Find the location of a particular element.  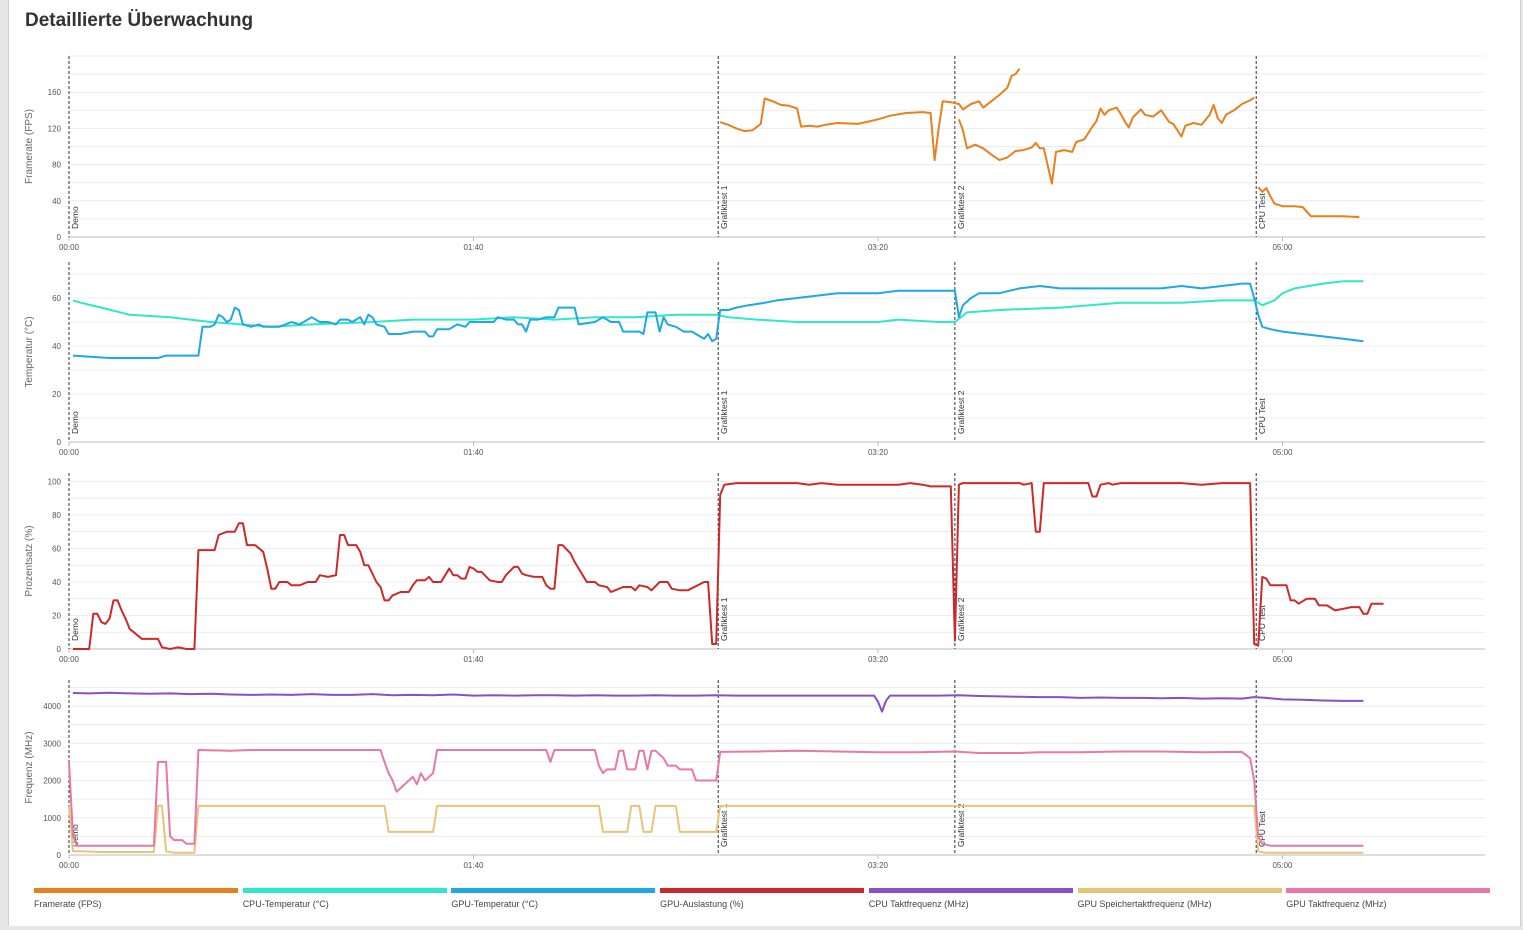

y-tick-label: 160 is located at coordinates (55, 92).